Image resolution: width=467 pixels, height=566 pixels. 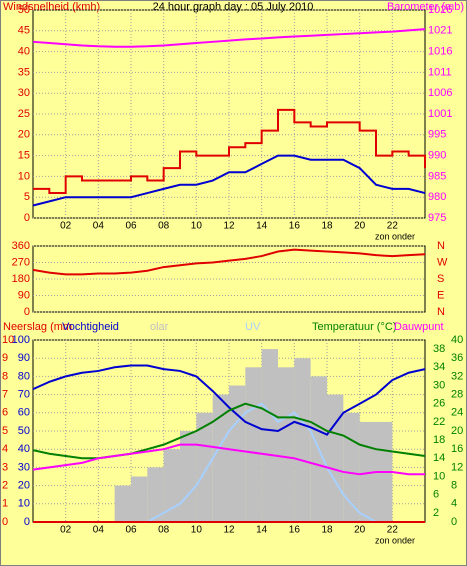 What do you see at coordinates (442, 262) in the screenshot?
I see `y2-tick-label: W` at bounding box center [442, 262].